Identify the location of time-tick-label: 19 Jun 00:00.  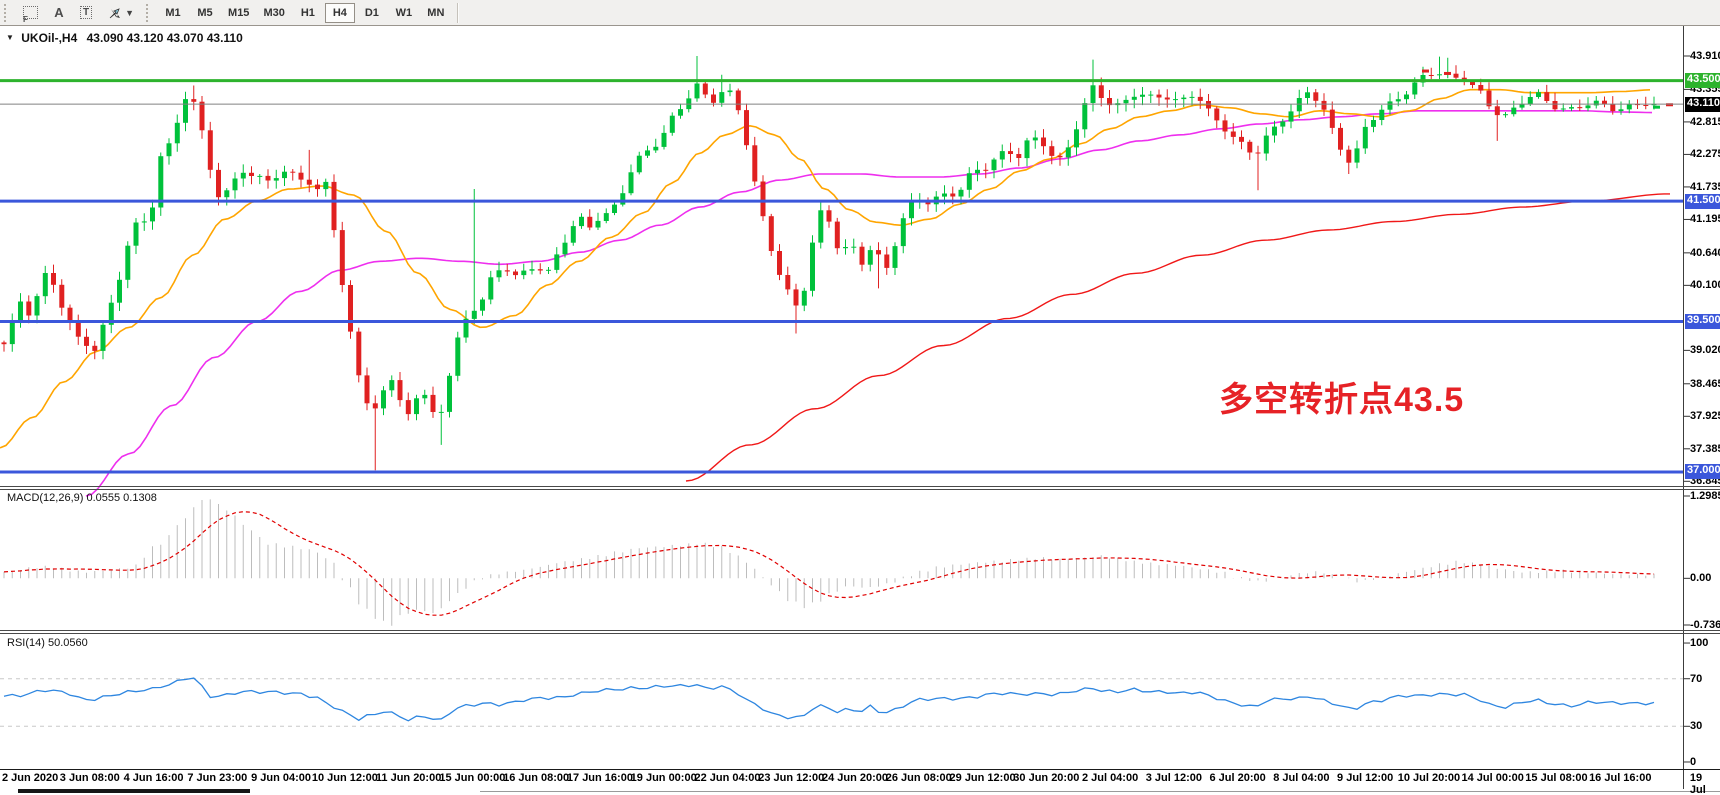
(663, 778).